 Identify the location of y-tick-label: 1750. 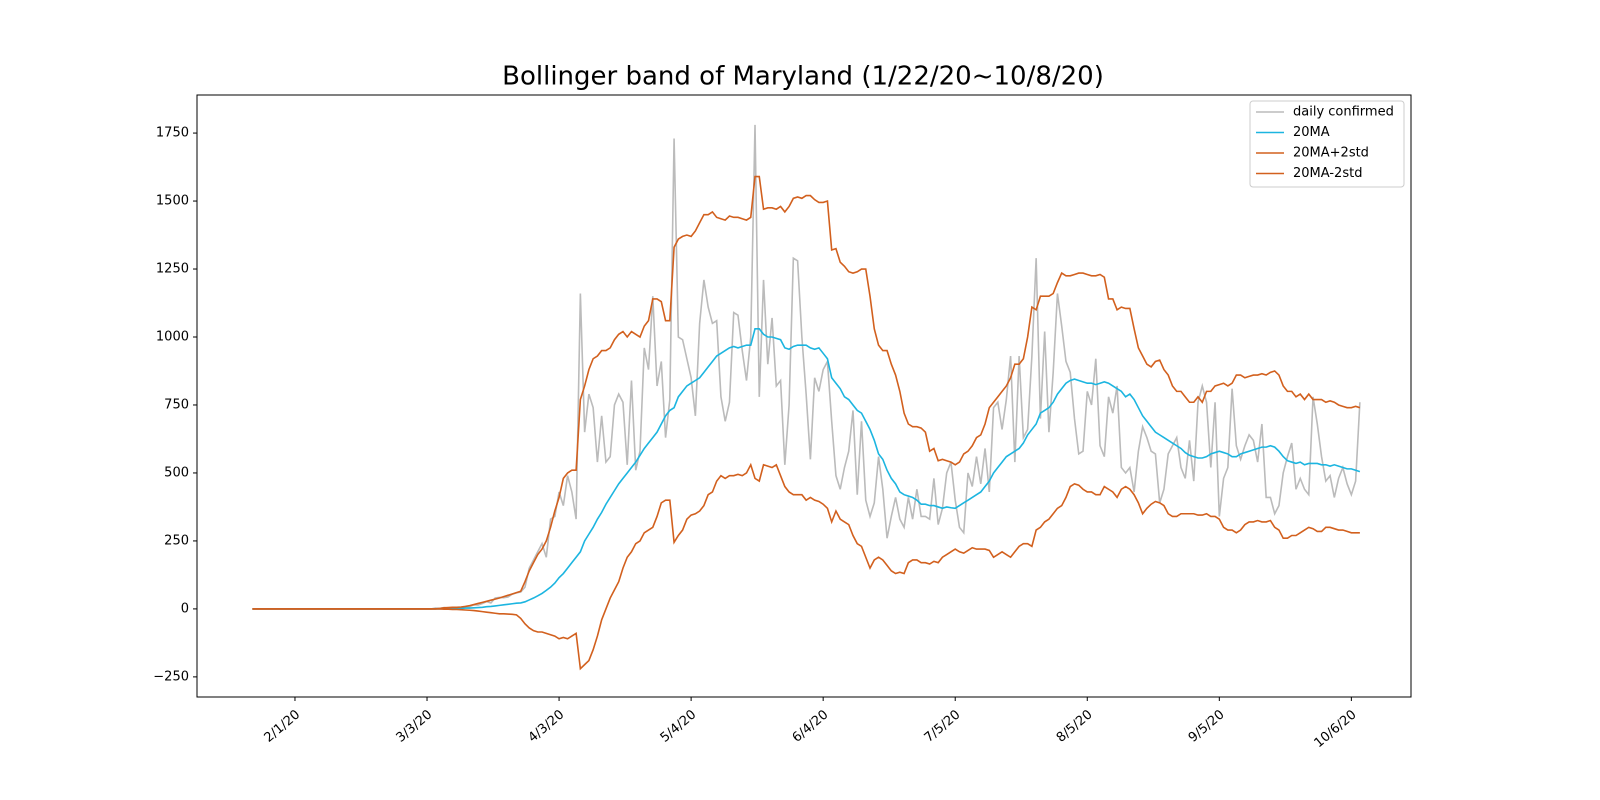
(172, 133).